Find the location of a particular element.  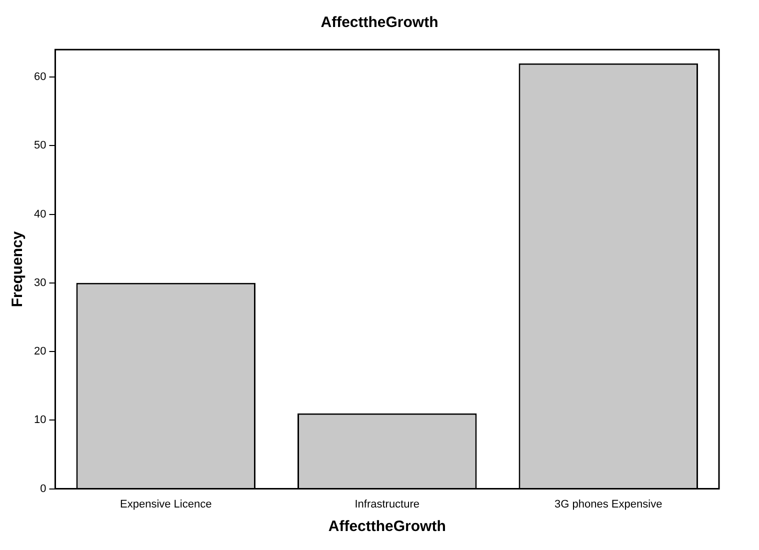

y-tick-label: 30 is located at coordinates (40, 282).